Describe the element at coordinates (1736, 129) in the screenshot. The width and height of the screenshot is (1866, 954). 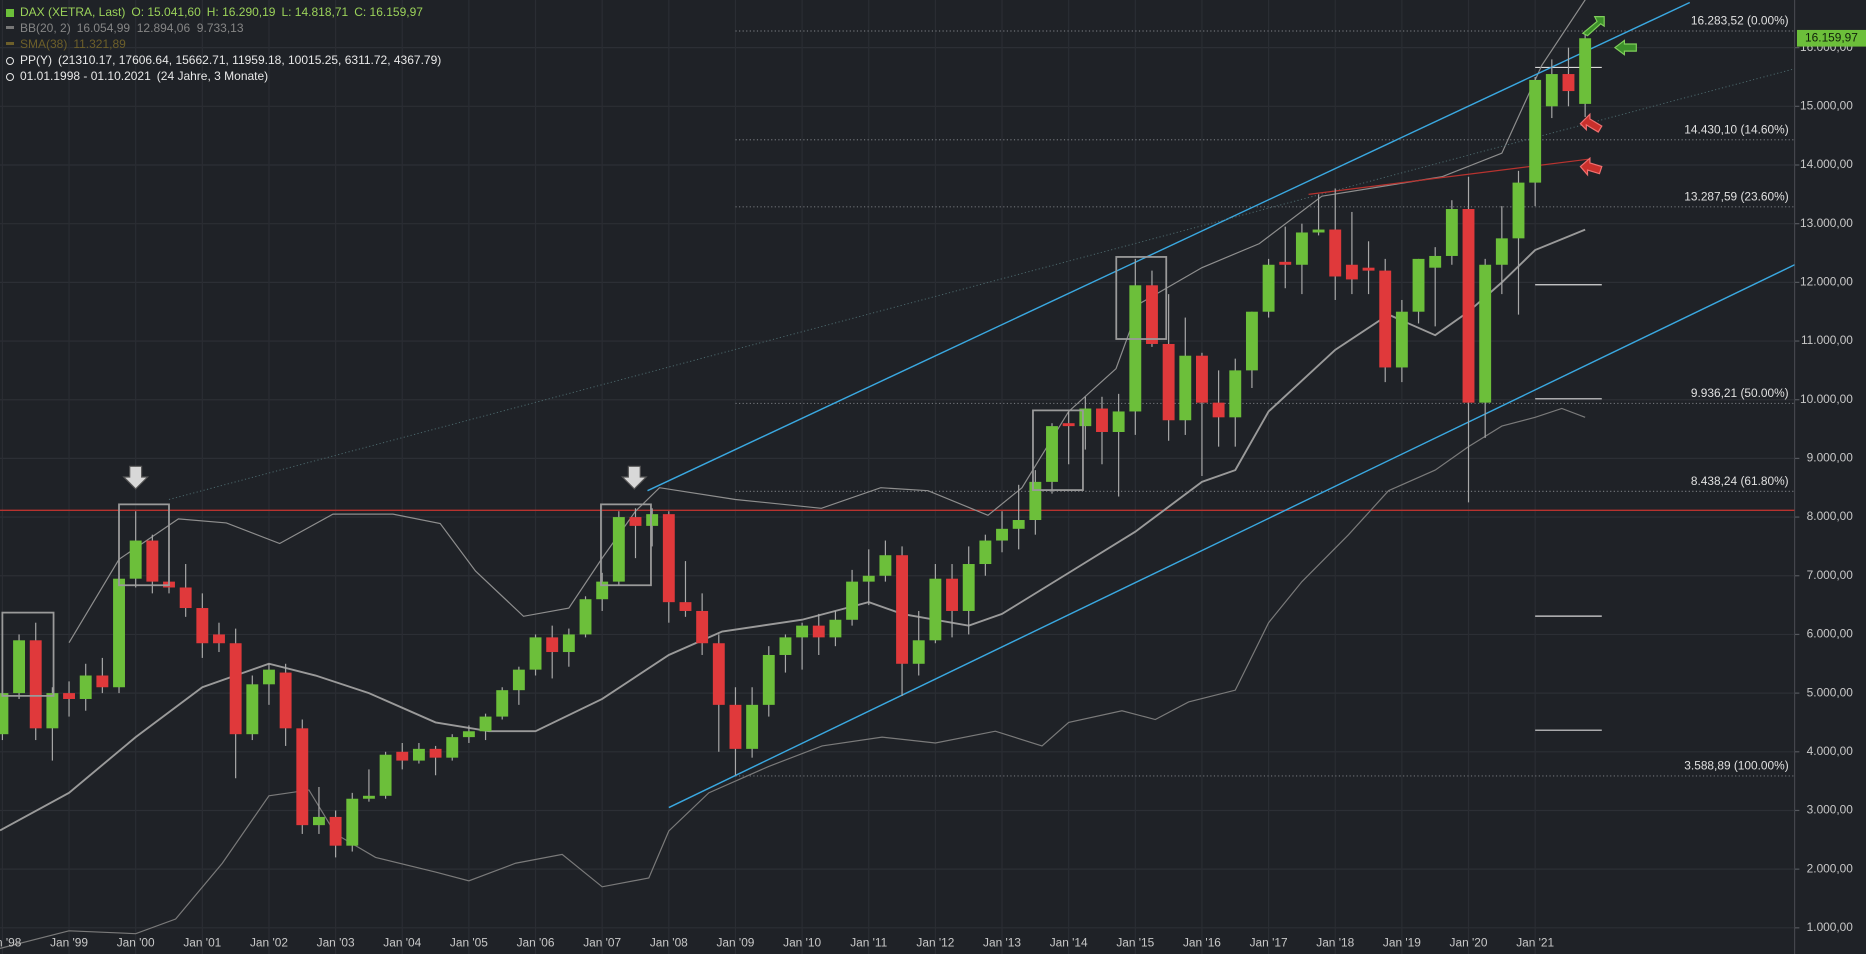
I see `fib-label: 14.430,10 (14.60%)` at that location.